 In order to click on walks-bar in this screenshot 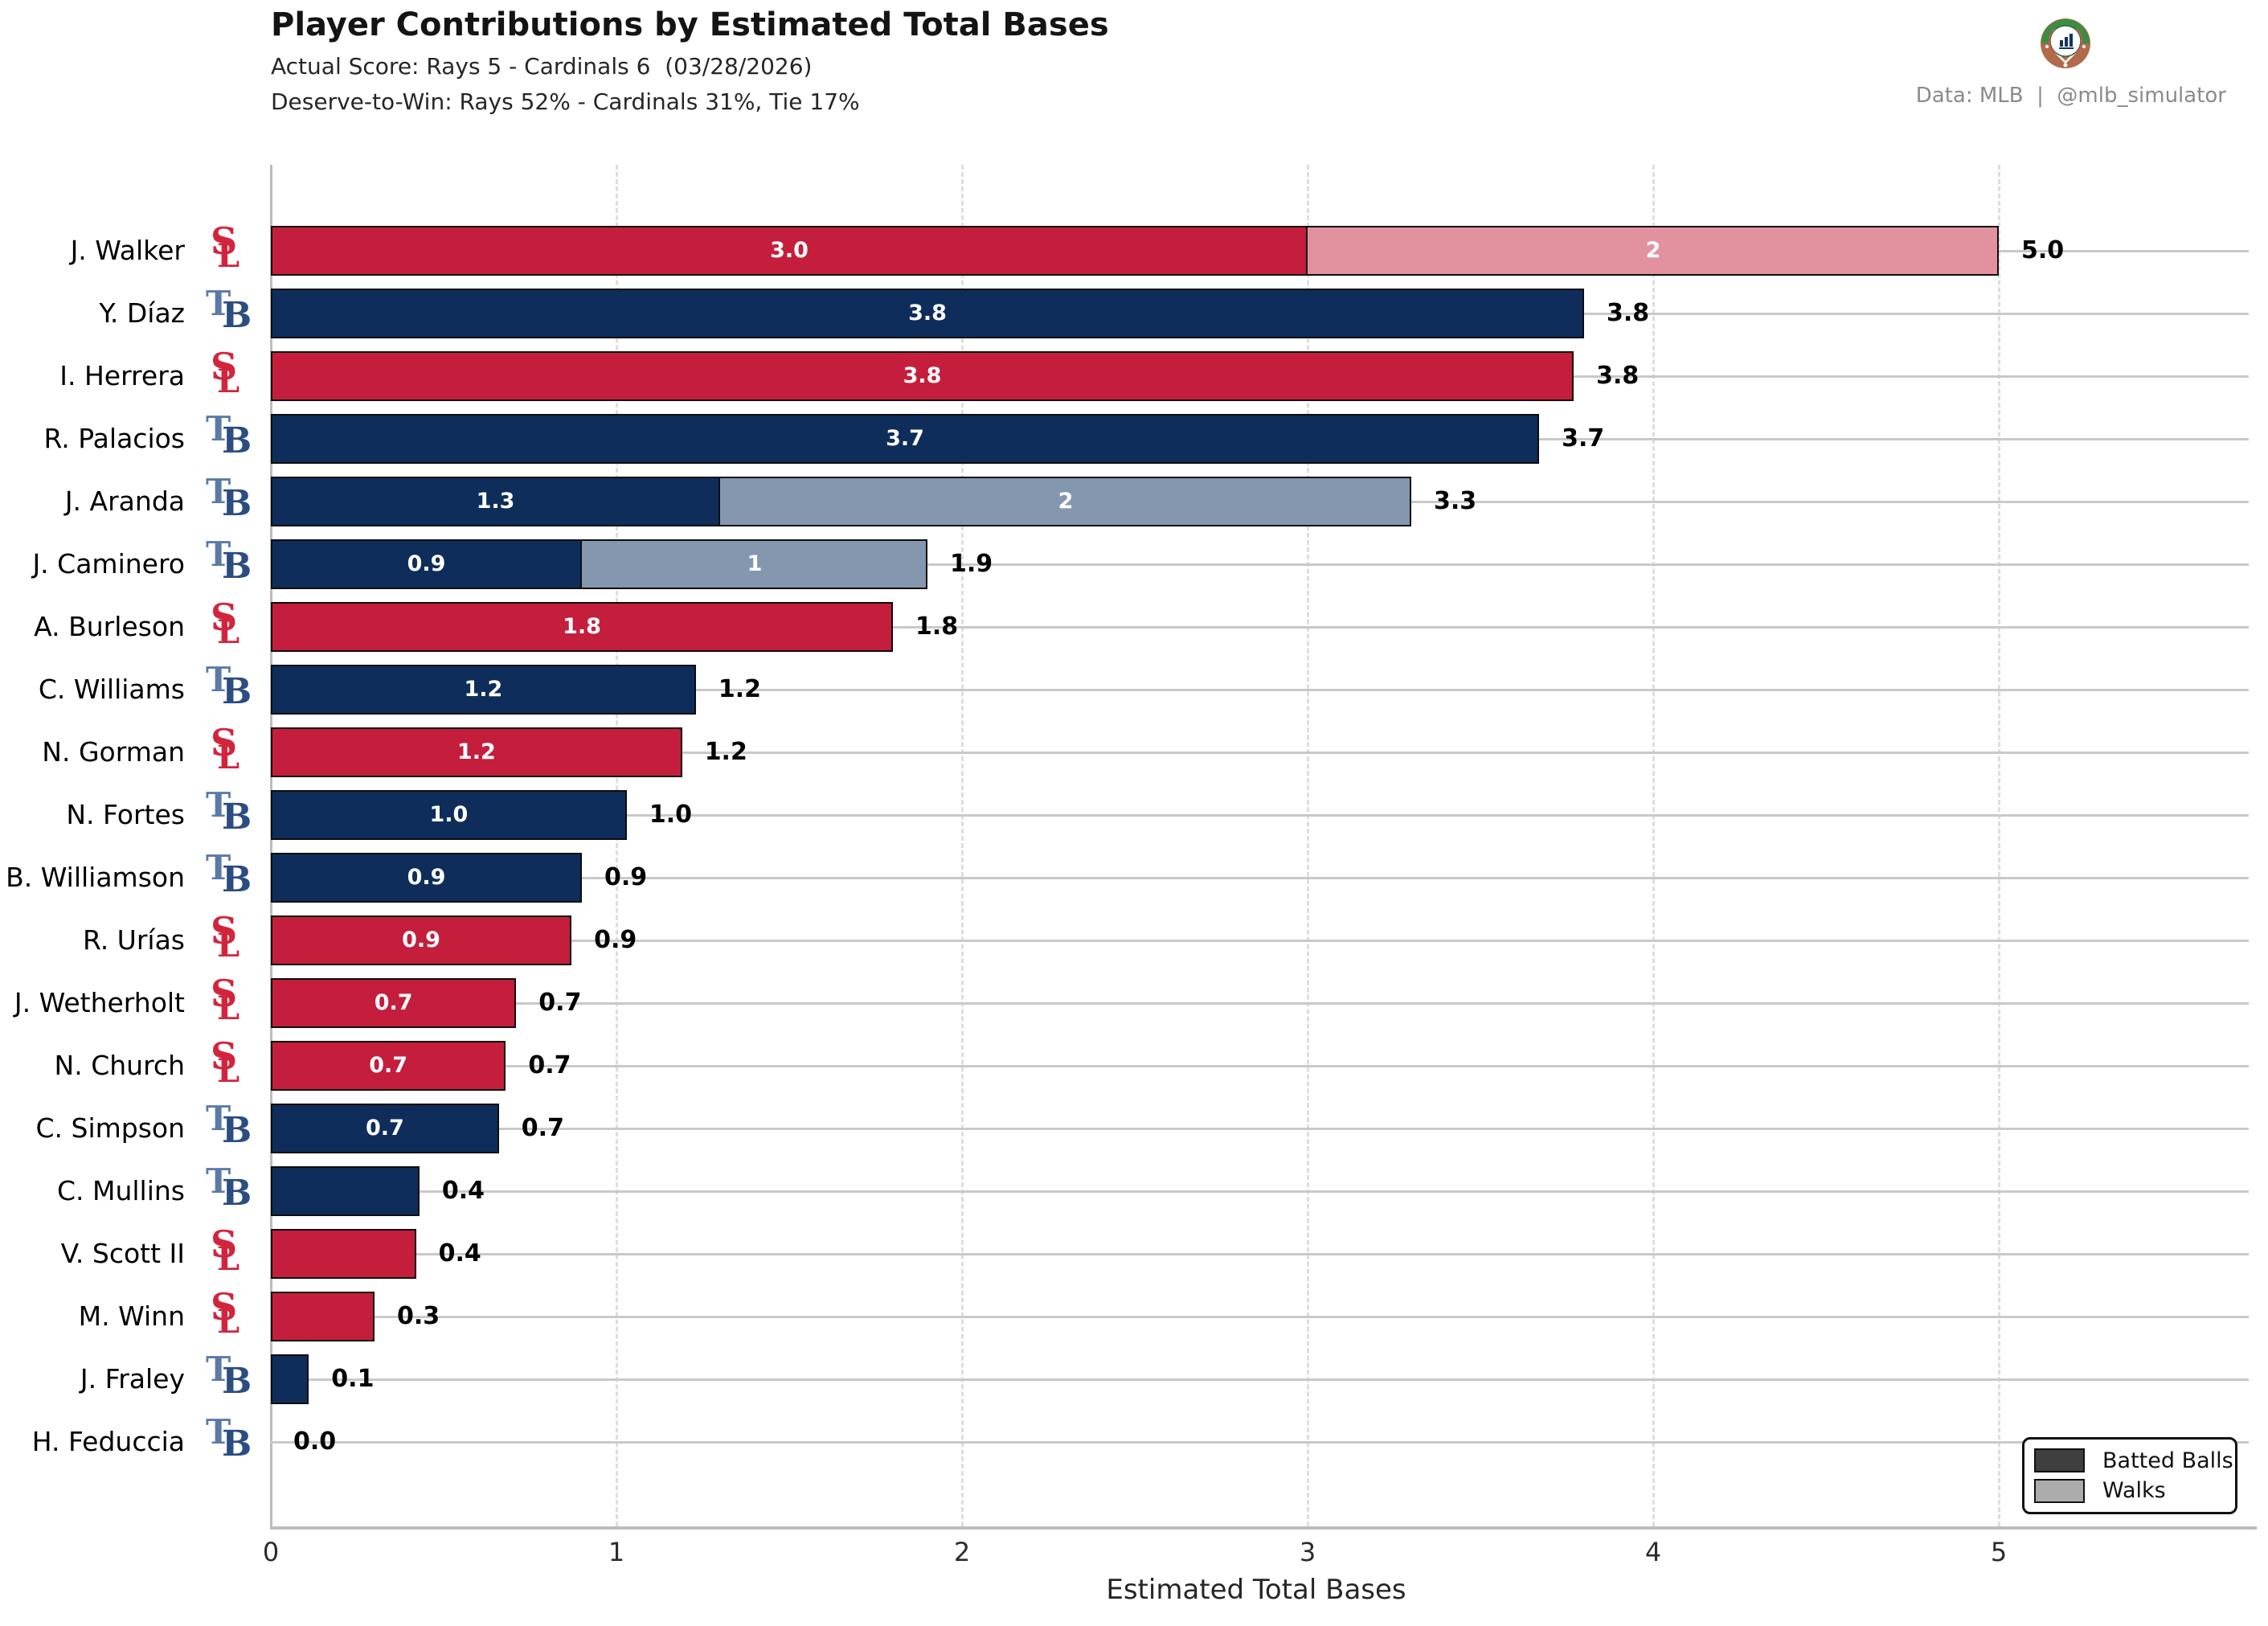, I will do `click(1653, 251)`.